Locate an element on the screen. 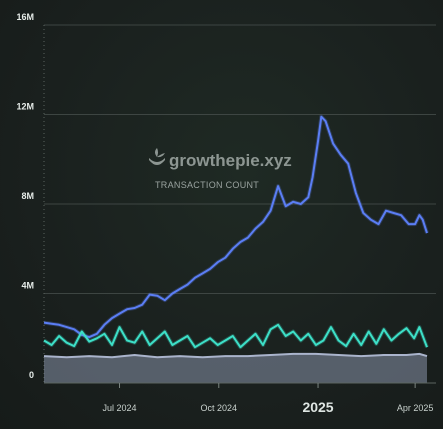 The height and width of the screenshot is (429, 443). x-tick-label: Apr 2025 is located at coordinates (415, 408).